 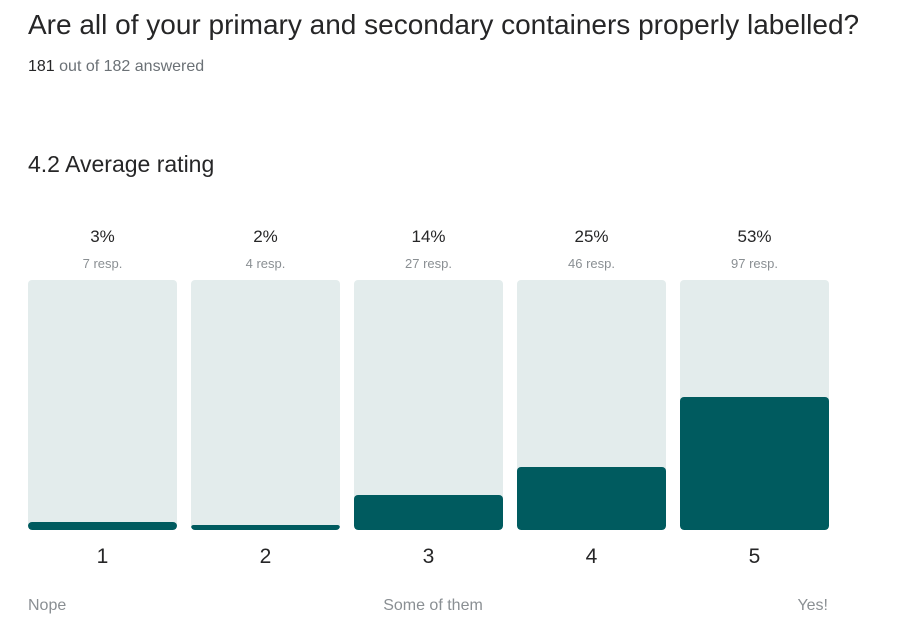 I want to click on percent-label: 14%, so click(x=428, y=236).